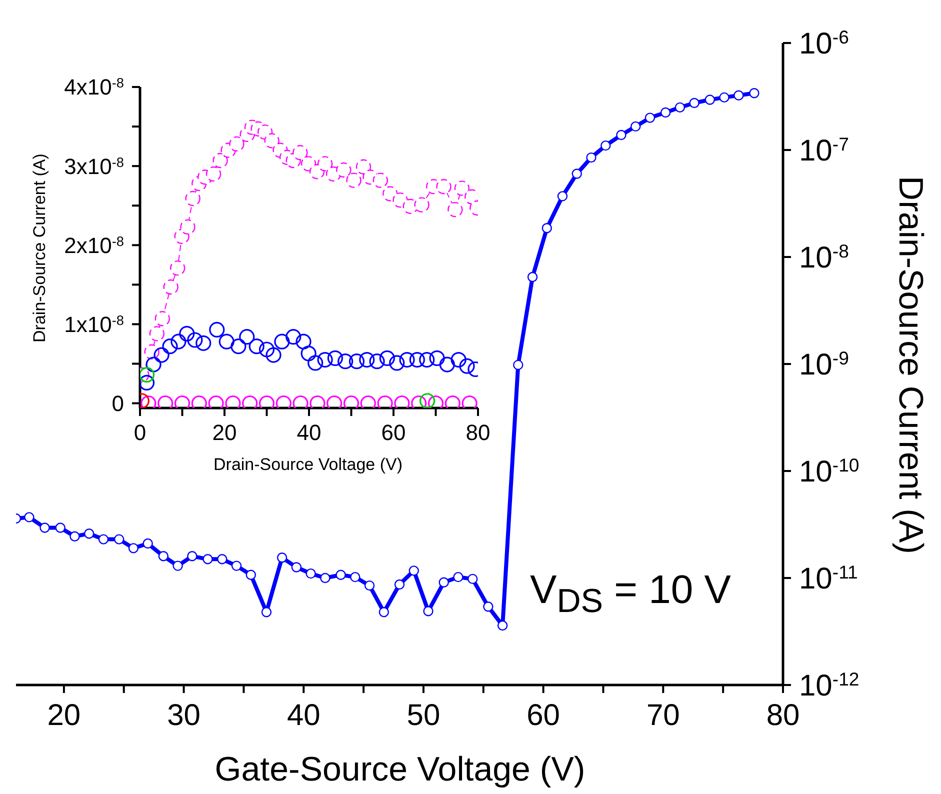 The height and width of the screenshot is (794, 941). I want to click on y-tick-label: 10$^{-7}$, so click(824, 150).